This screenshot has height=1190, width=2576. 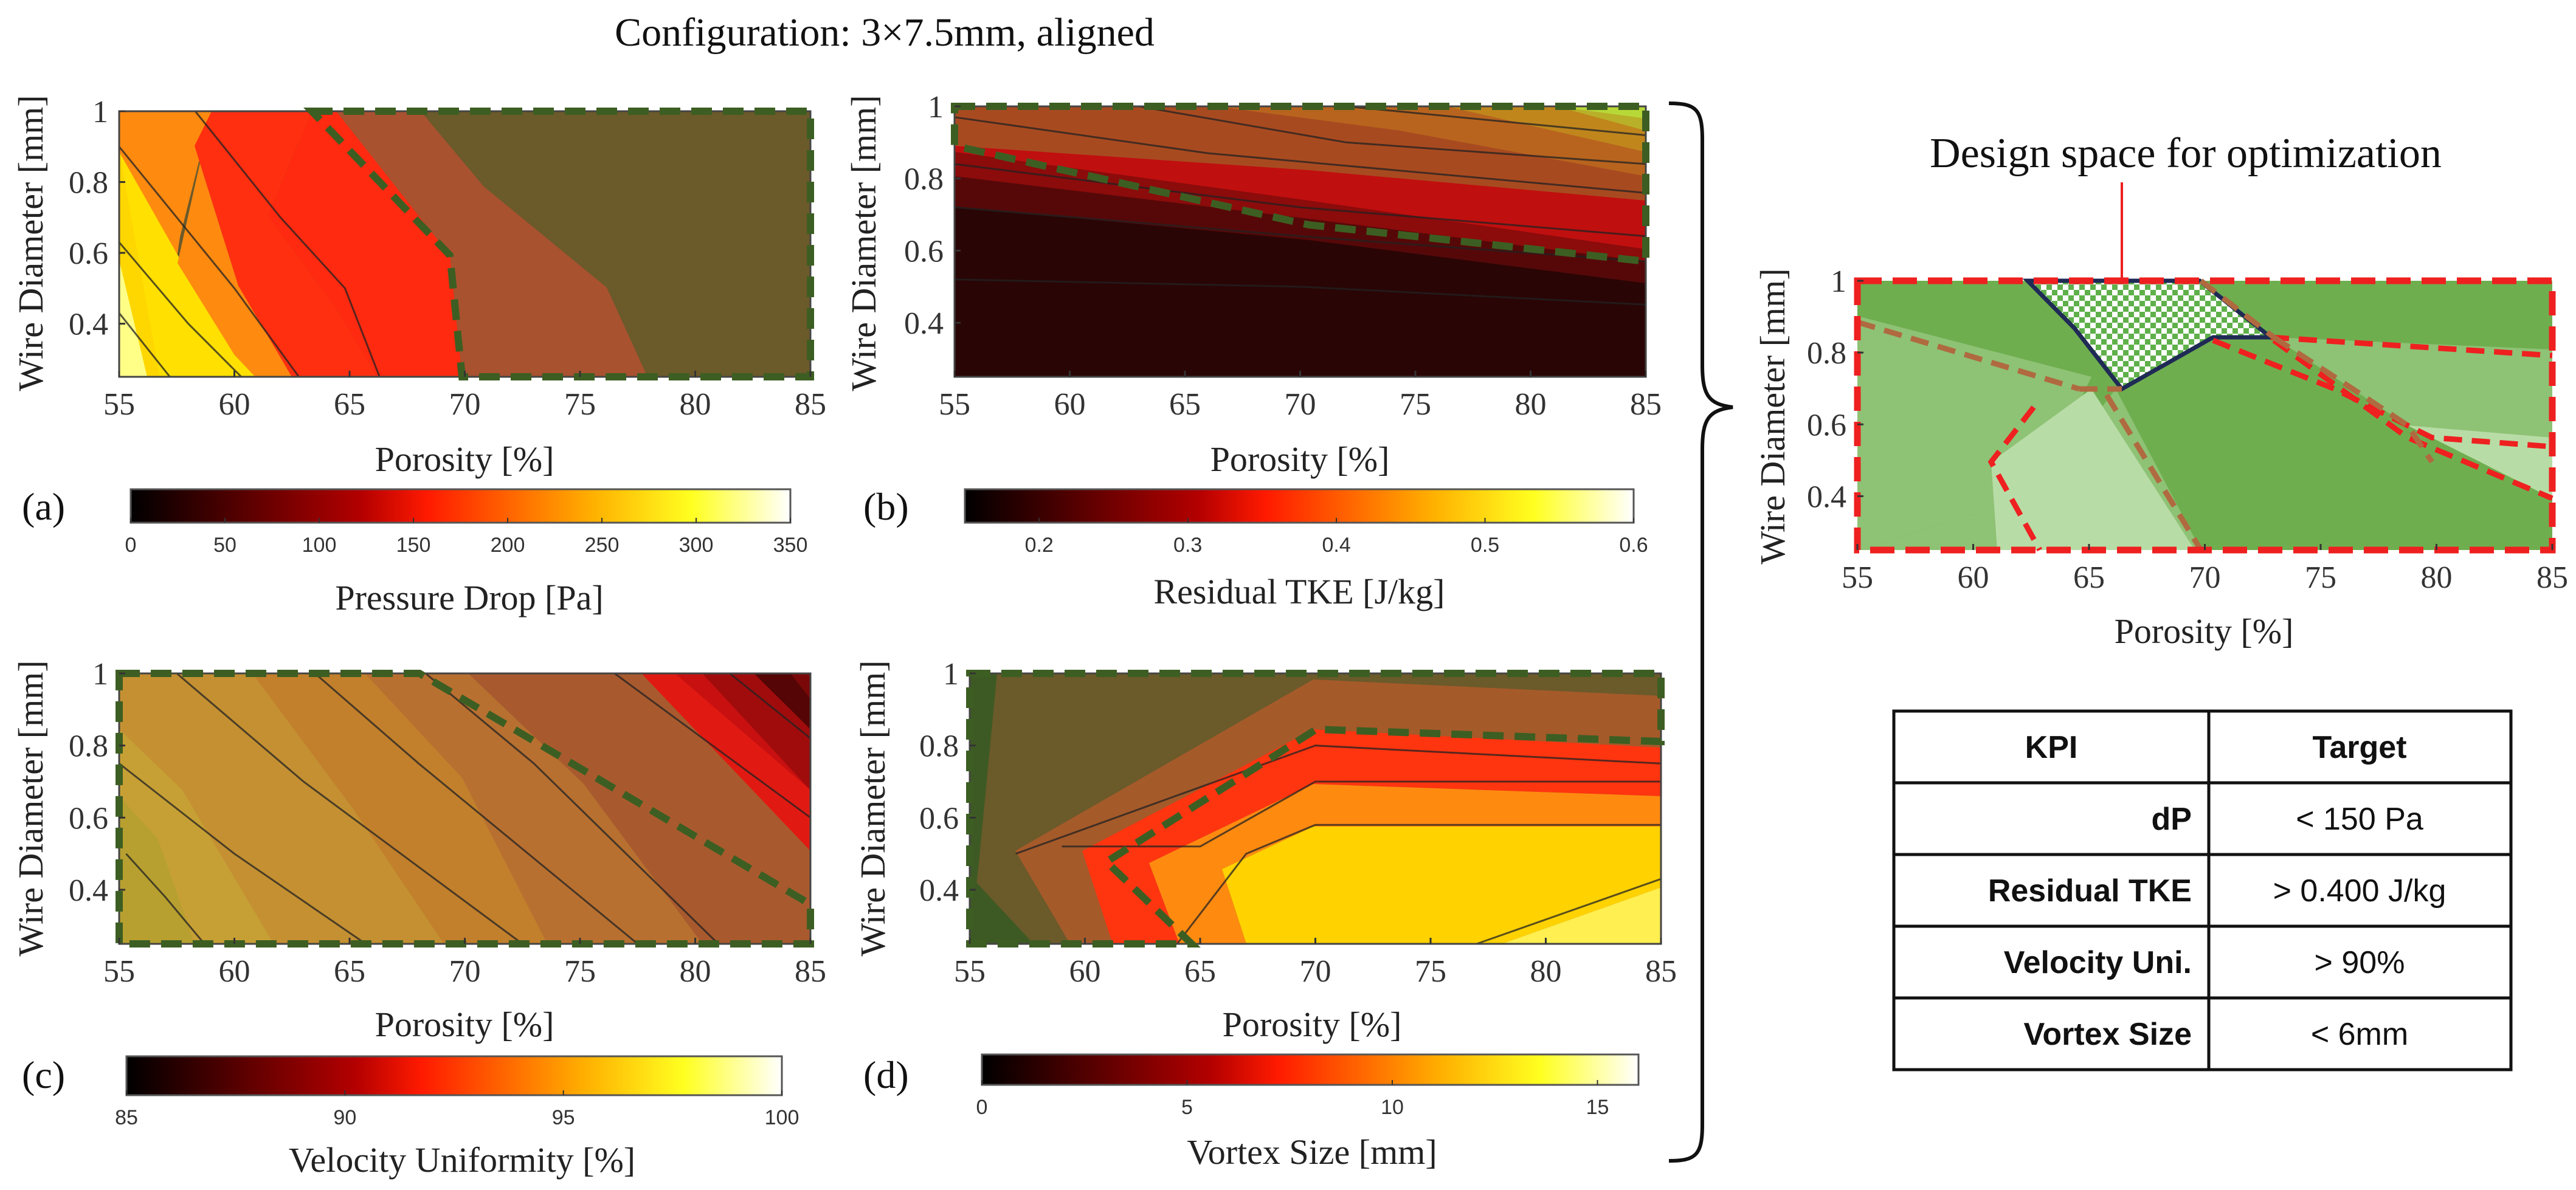 I want to click on colorbar-tick-label: 100, so click(x=319, y=545).